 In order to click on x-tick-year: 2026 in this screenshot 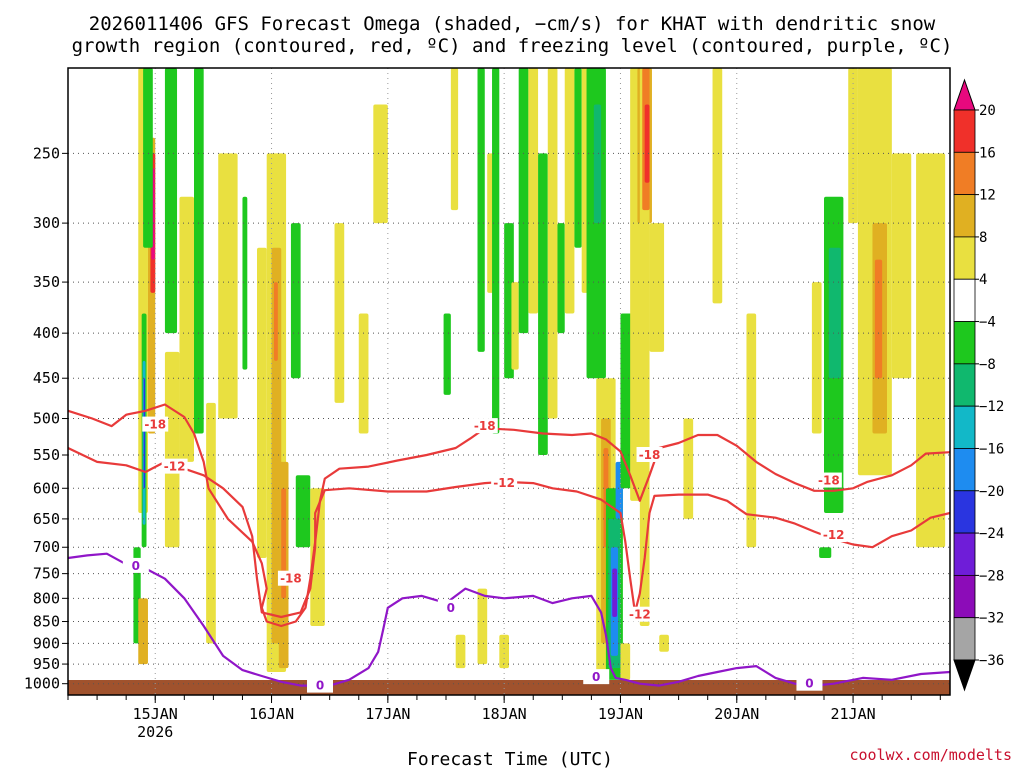, I will do `click(155, 732)`.